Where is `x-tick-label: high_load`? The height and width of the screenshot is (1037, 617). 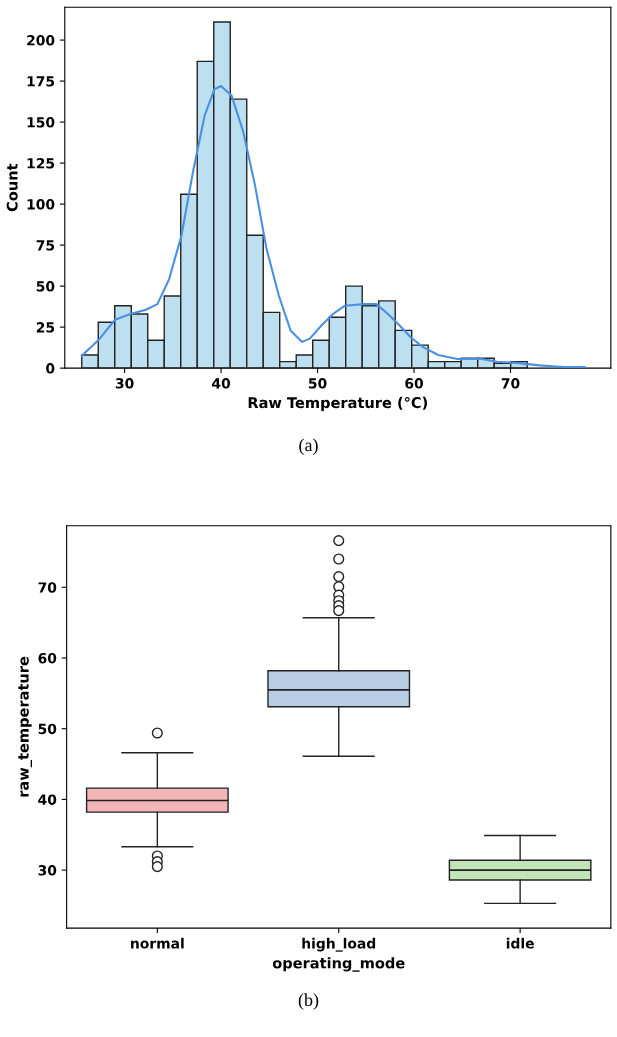
x-tick-label: high_load is located at coordinates (339, 944).